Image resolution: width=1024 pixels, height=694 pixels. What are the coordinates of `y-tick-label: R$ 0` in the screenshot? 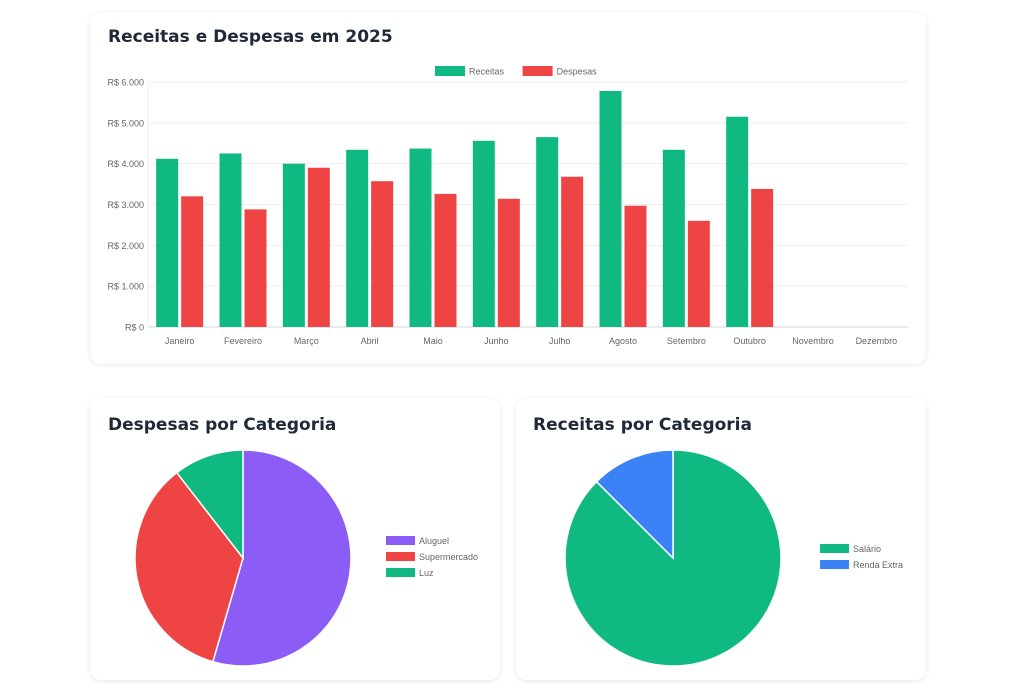 It's located at (134, 328).